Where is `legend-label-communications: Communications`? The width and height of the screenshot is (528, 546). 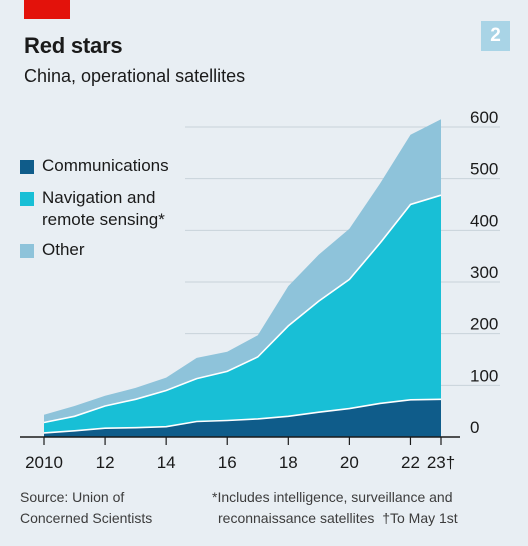 legend-label-communications: Communications is located at coordinates (105, 165).